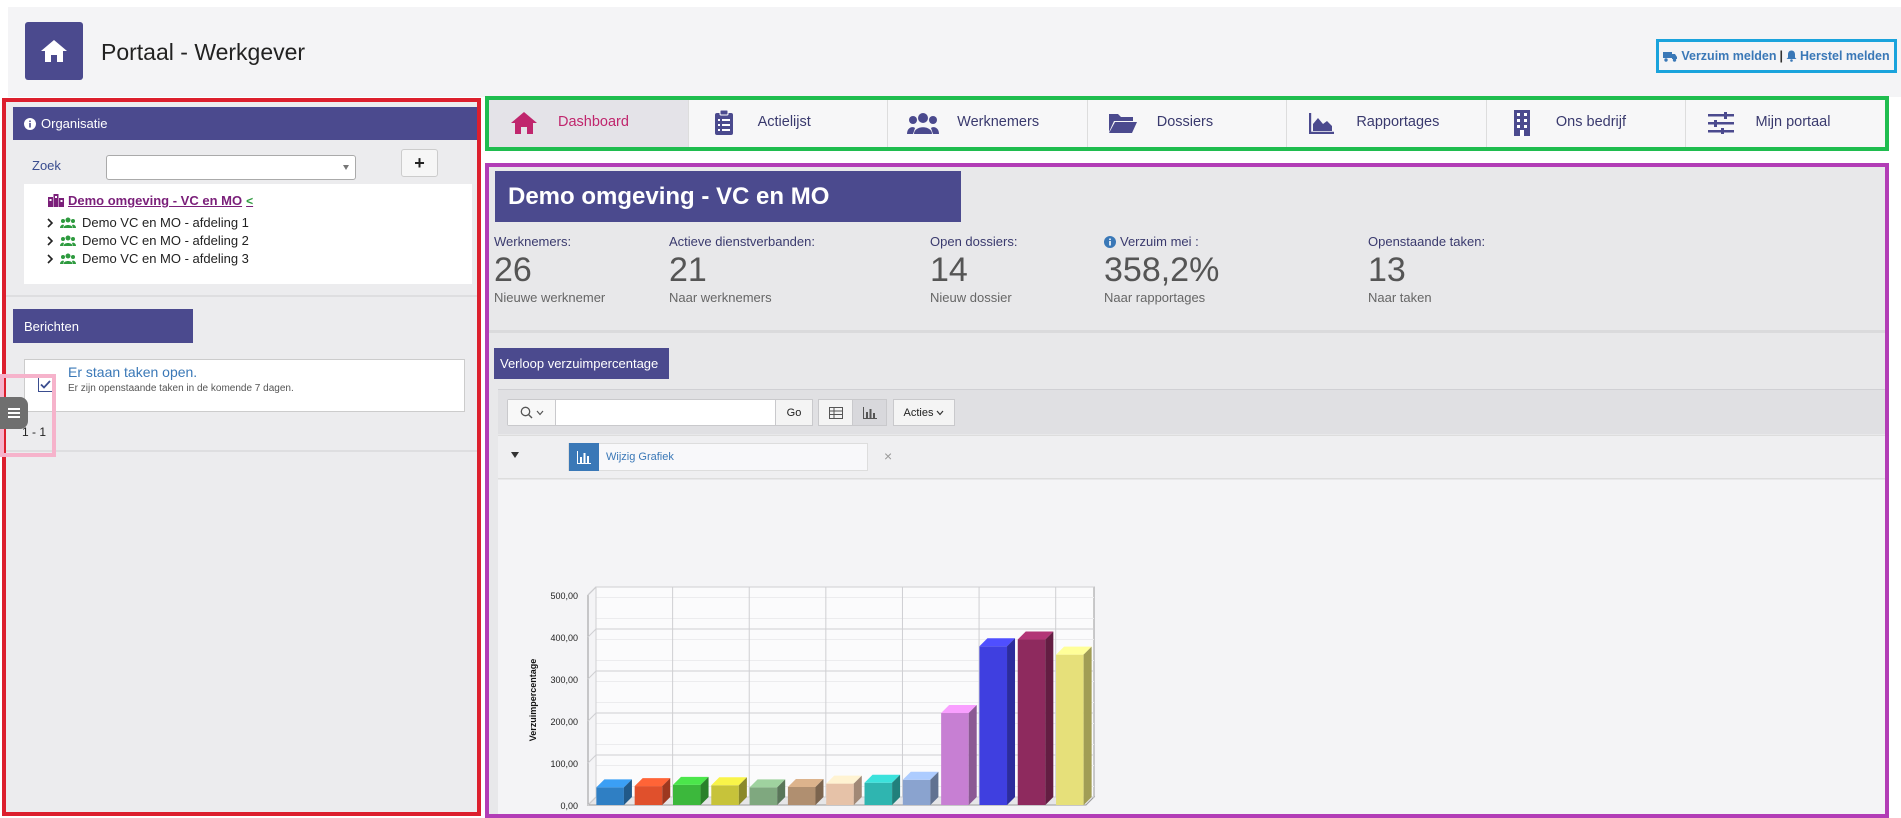 This screenshot has width=1901, height=818. I want to click on berichten-header: Berichten, so click(103, 326).